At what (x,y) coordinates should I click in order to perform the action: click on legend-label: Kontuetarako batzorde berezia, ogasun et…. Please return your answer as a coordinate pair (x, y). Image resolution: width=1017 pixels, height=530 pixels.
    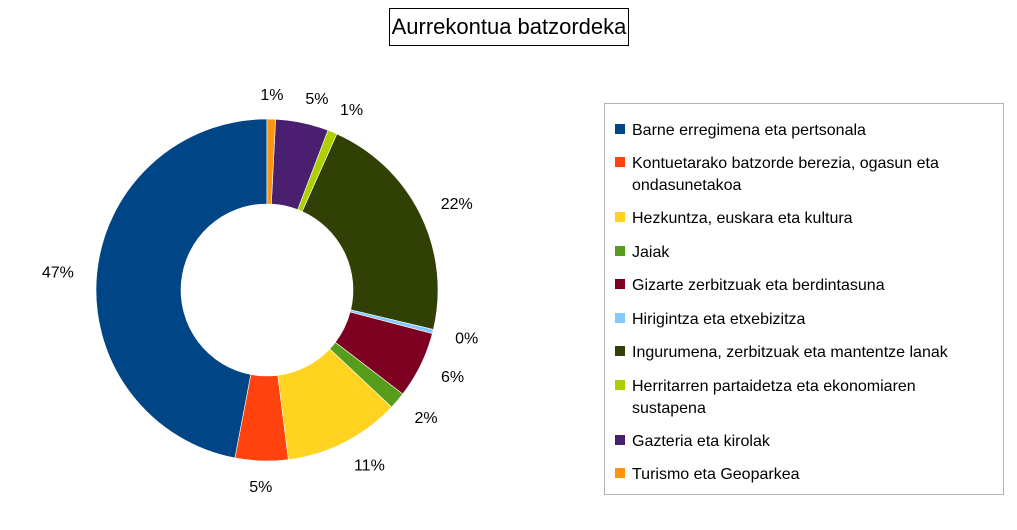
    Looking at the image, I should click on (785, 174).